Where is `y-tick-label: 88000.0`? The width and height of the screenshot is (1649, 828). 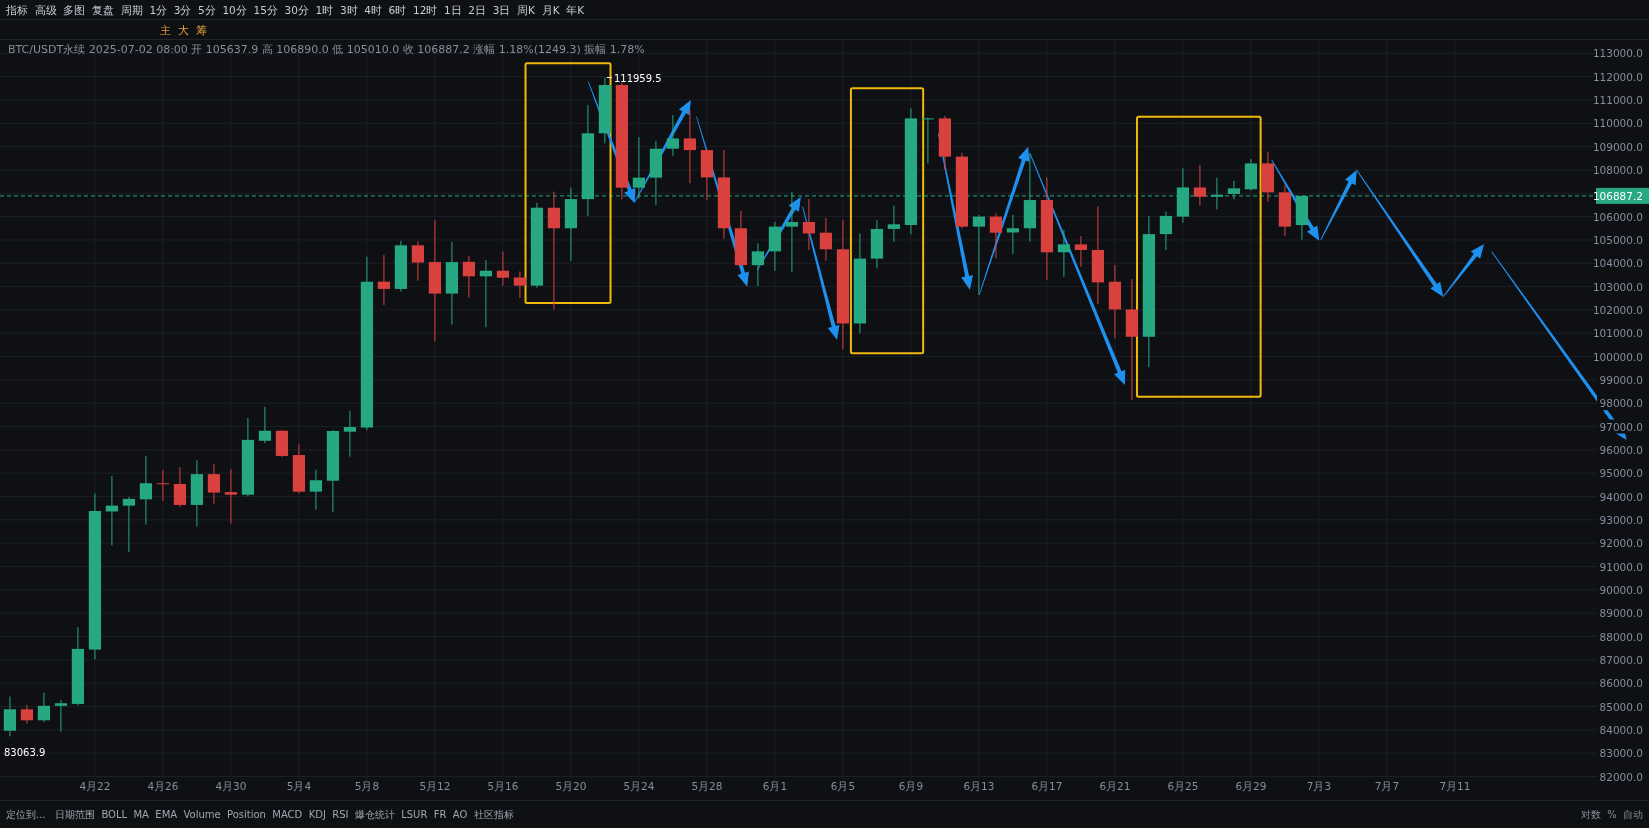 y-tick-label: 88000.0 is located at coordinates (1621, 636).